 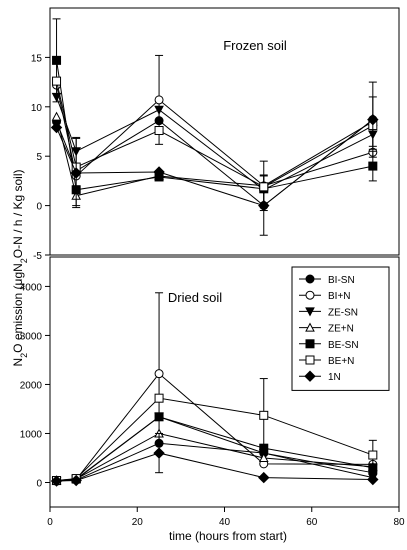 I want to click on y-tick-label: 10, so click(x=37, y=108).